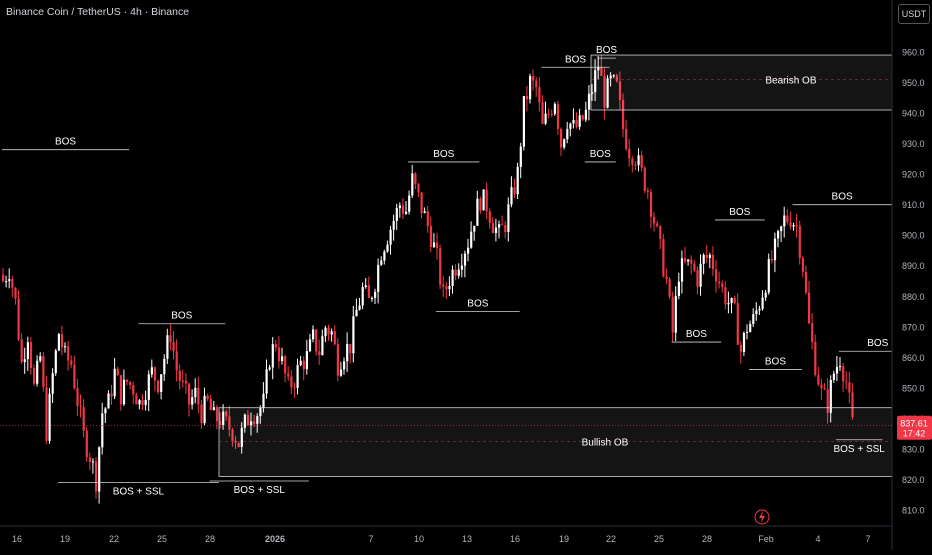  What do you see at coordinates (914, 14) in the screenshot?
I see `currency-badge: USDT` at bounding box center [914, 14].